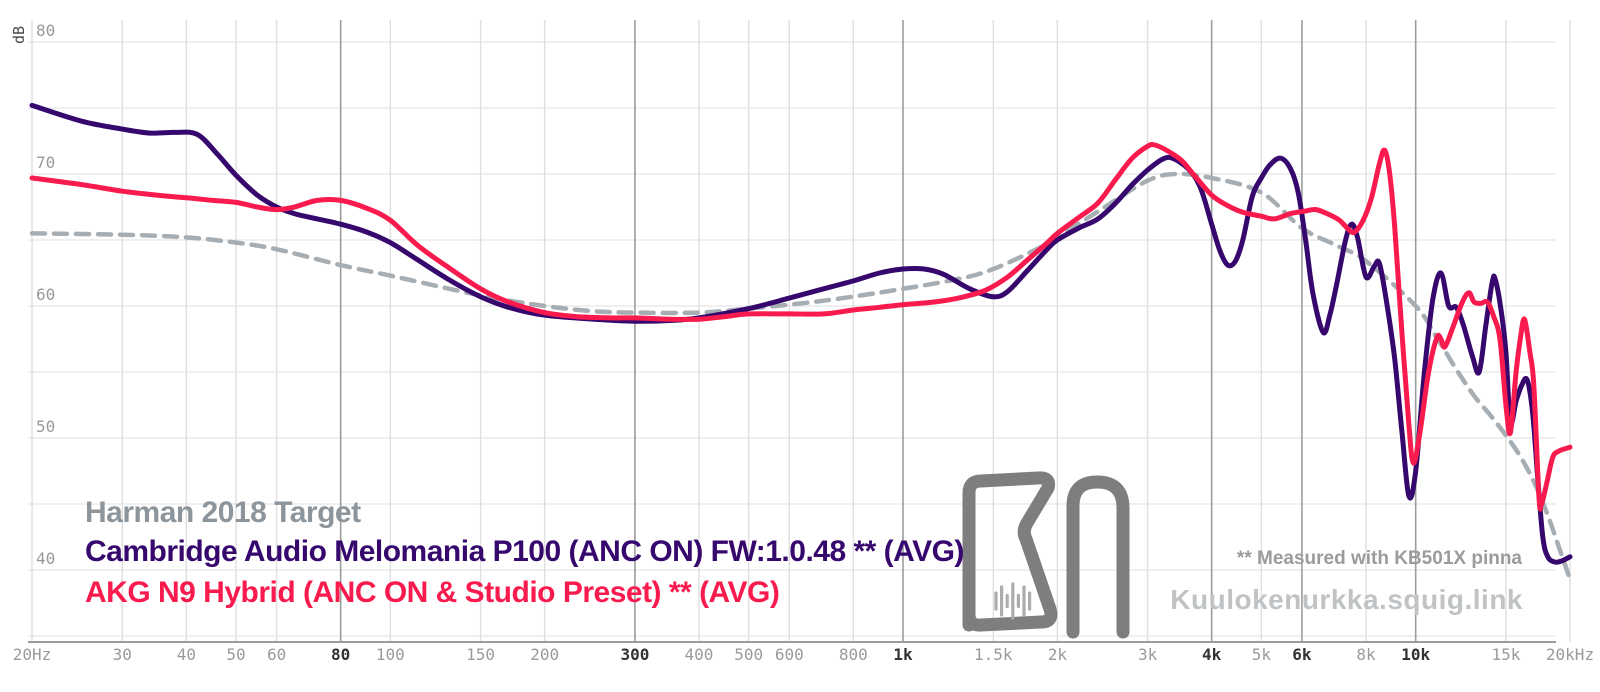 The image size is (1600, 692). Describe the element at coordinates (634, 654) in the screenshot. I see `x-tick-label: 300` at that location.